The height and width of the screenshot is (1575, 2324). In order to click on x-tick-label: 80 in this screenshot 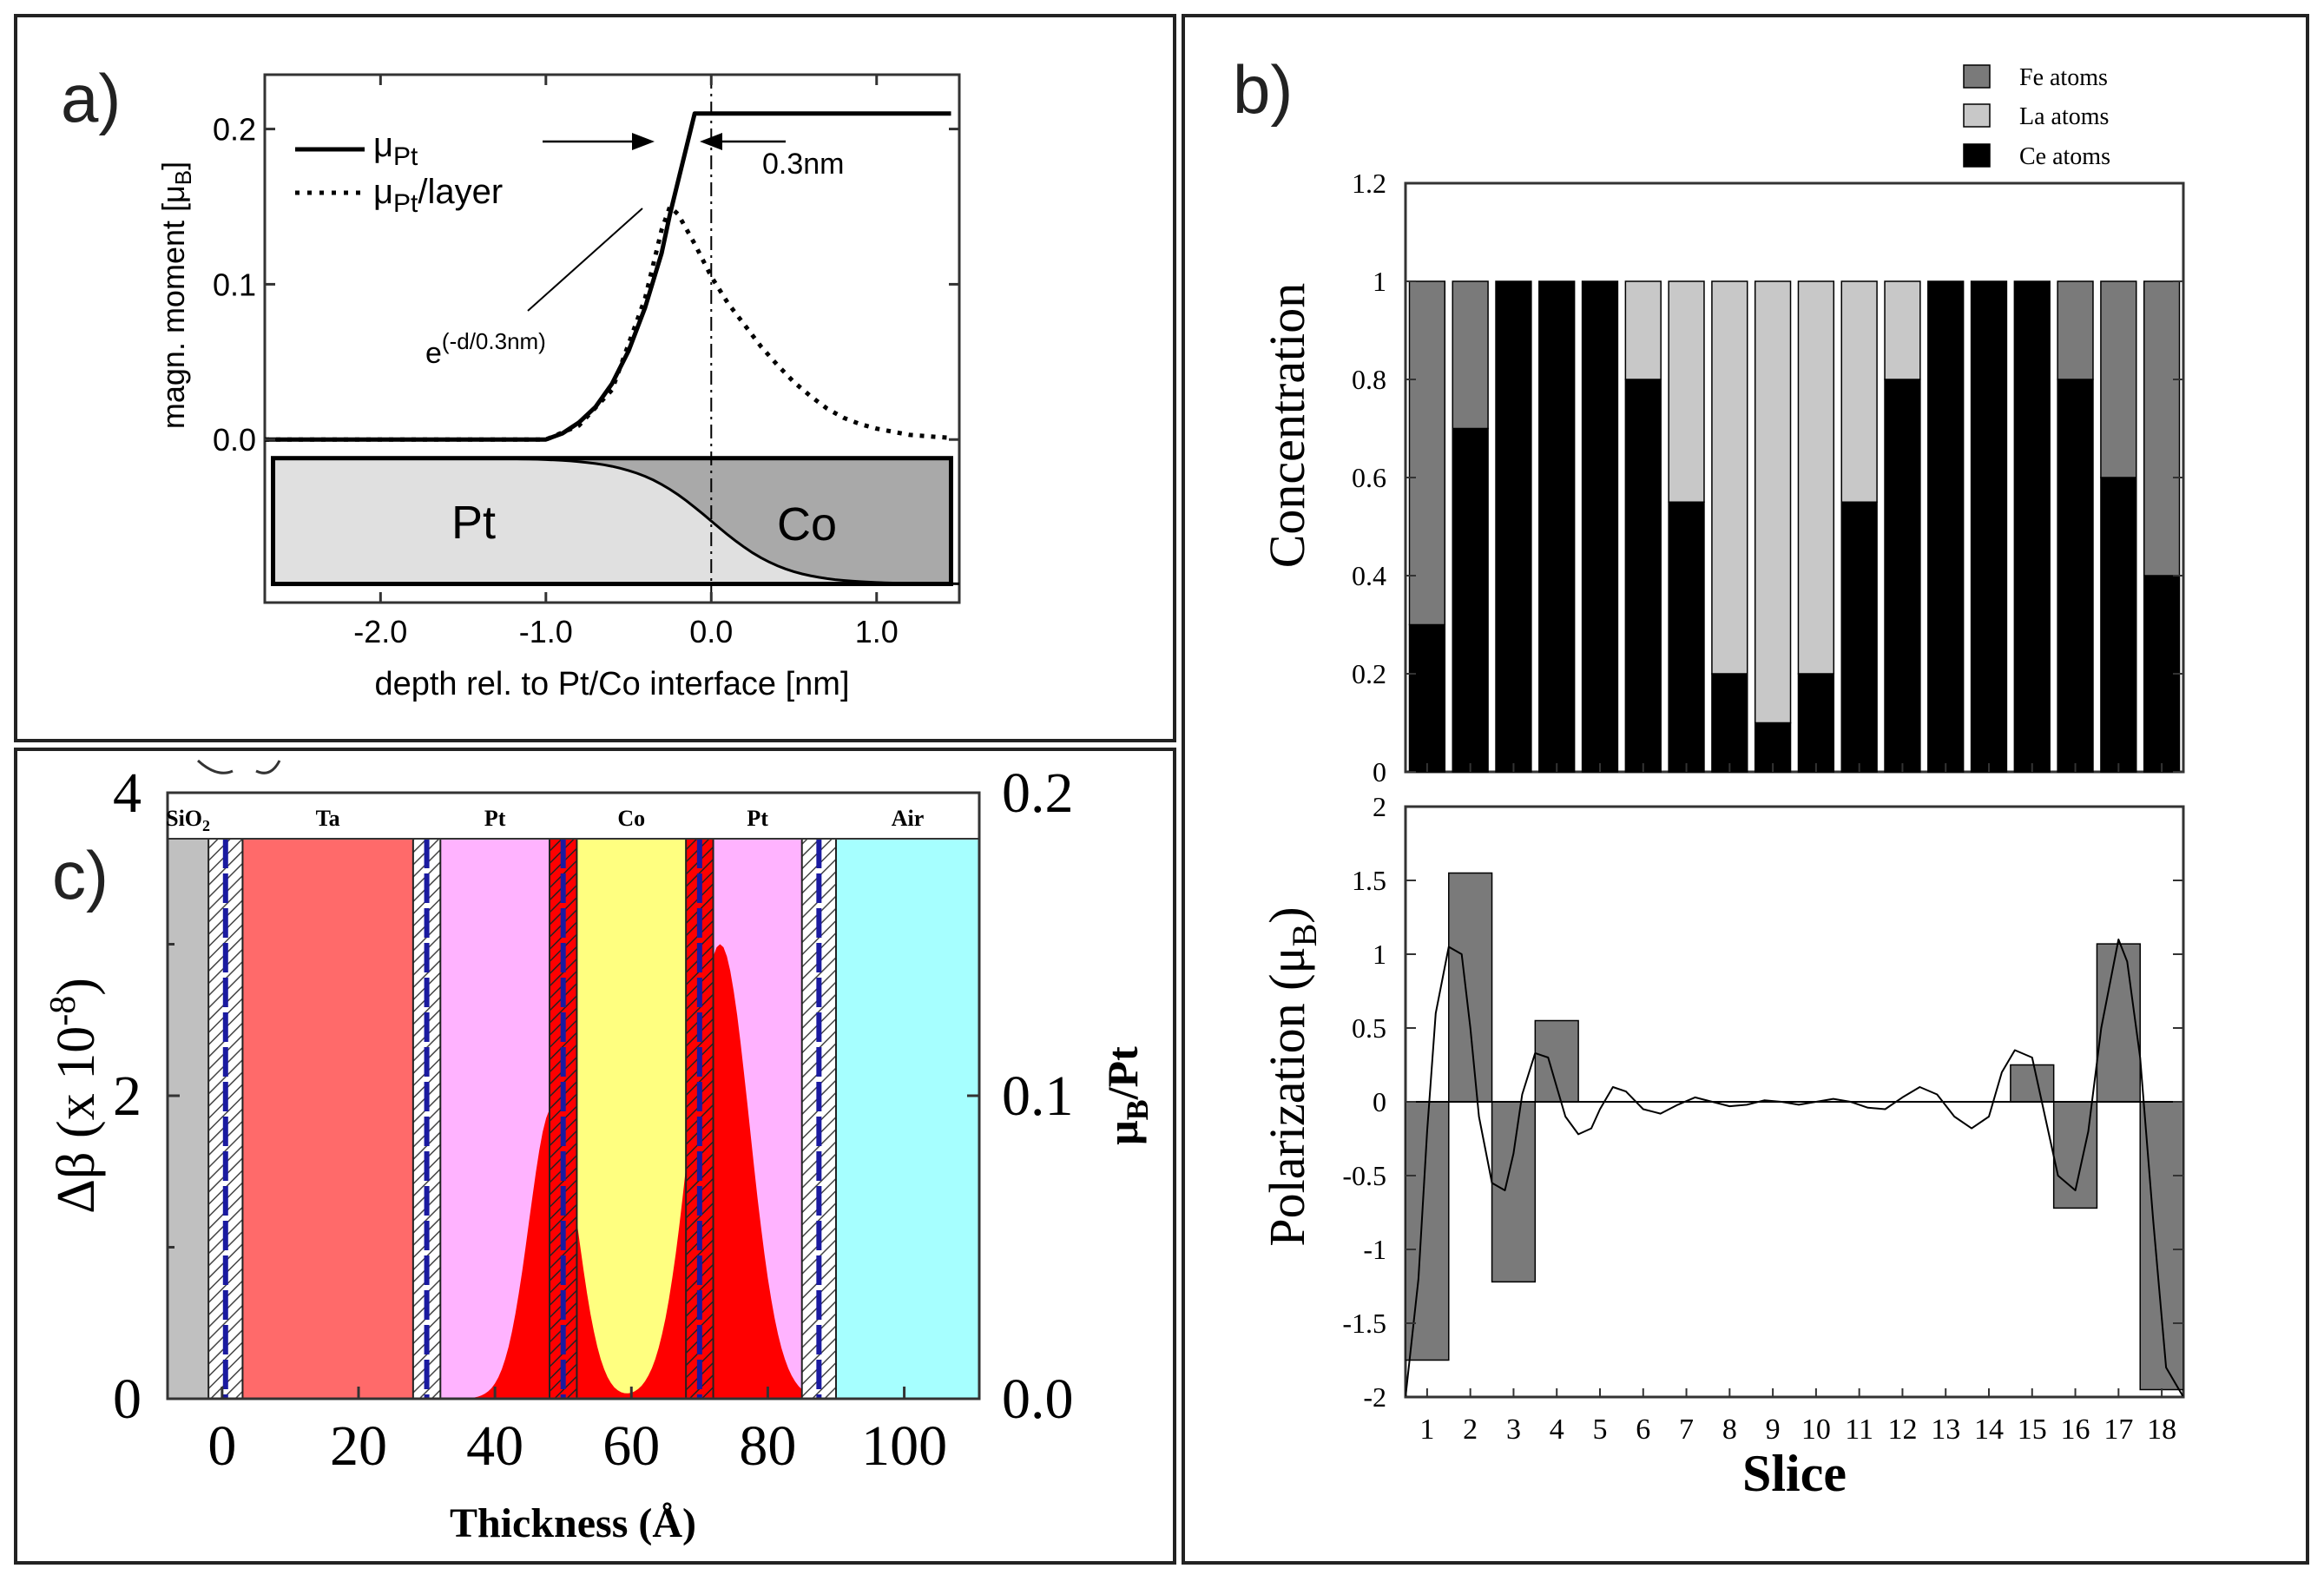, I will do `click(767, 1446)`.